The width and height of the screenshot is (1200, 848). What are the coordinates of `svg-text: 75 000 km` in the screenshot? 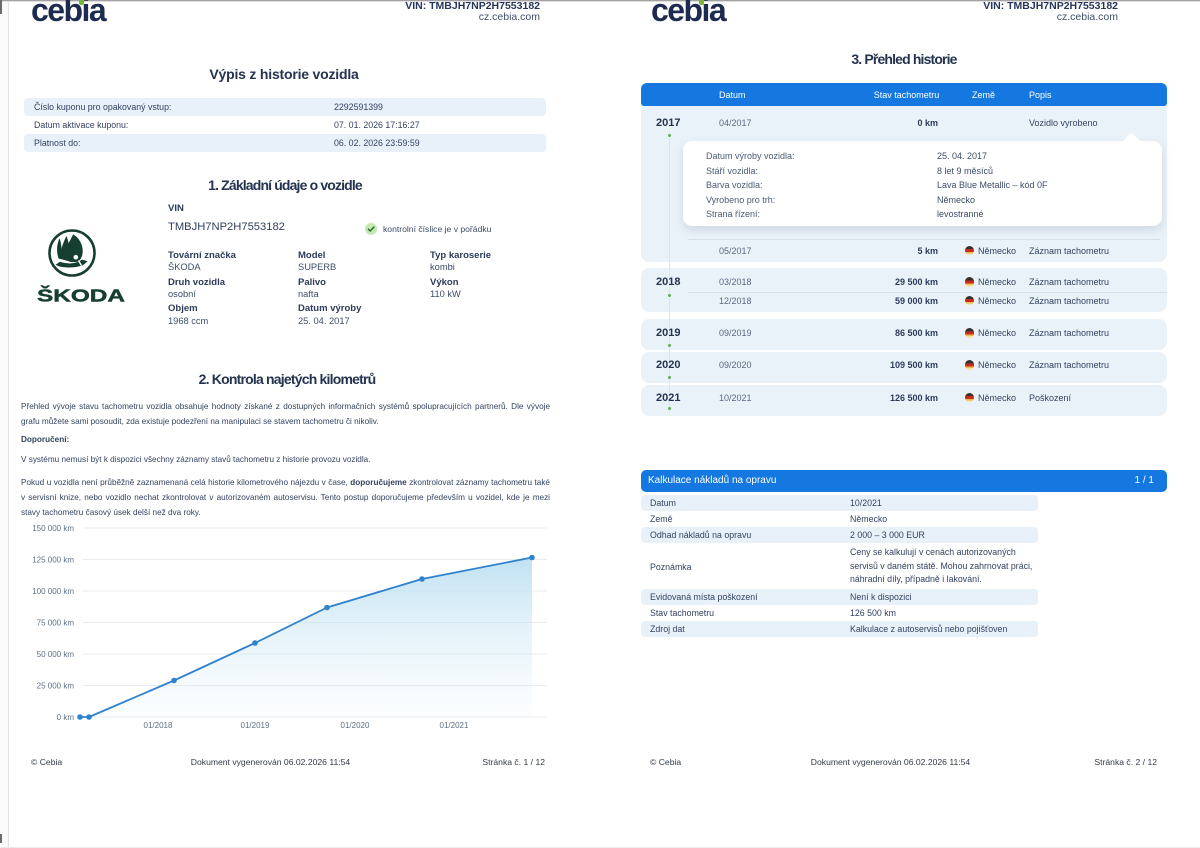 It's located at (56, 623).